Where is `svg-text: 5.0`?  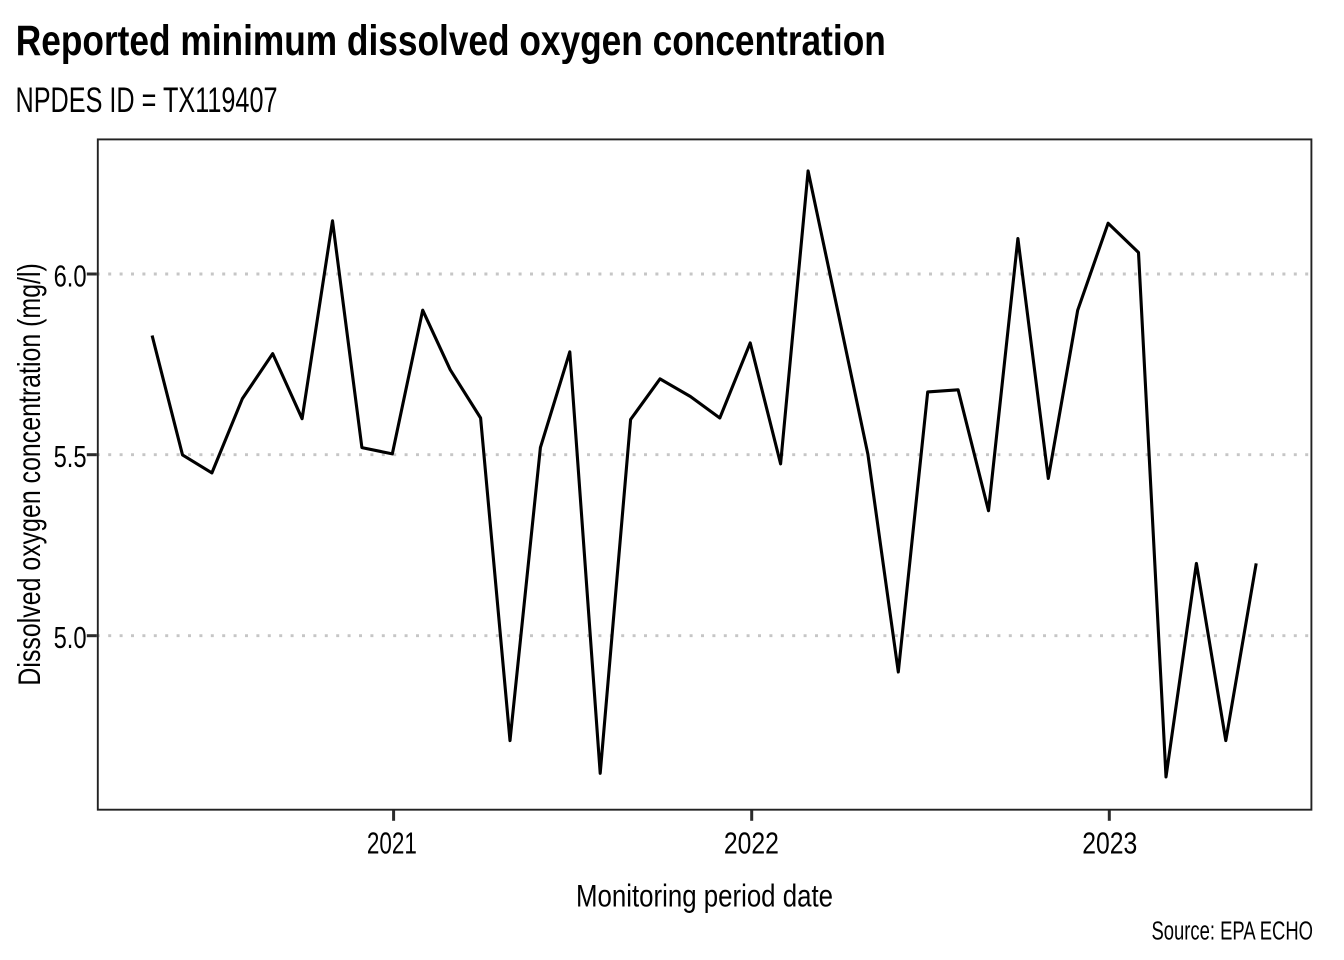
svg-text: 5.0 is located at coordinates (70, 637).